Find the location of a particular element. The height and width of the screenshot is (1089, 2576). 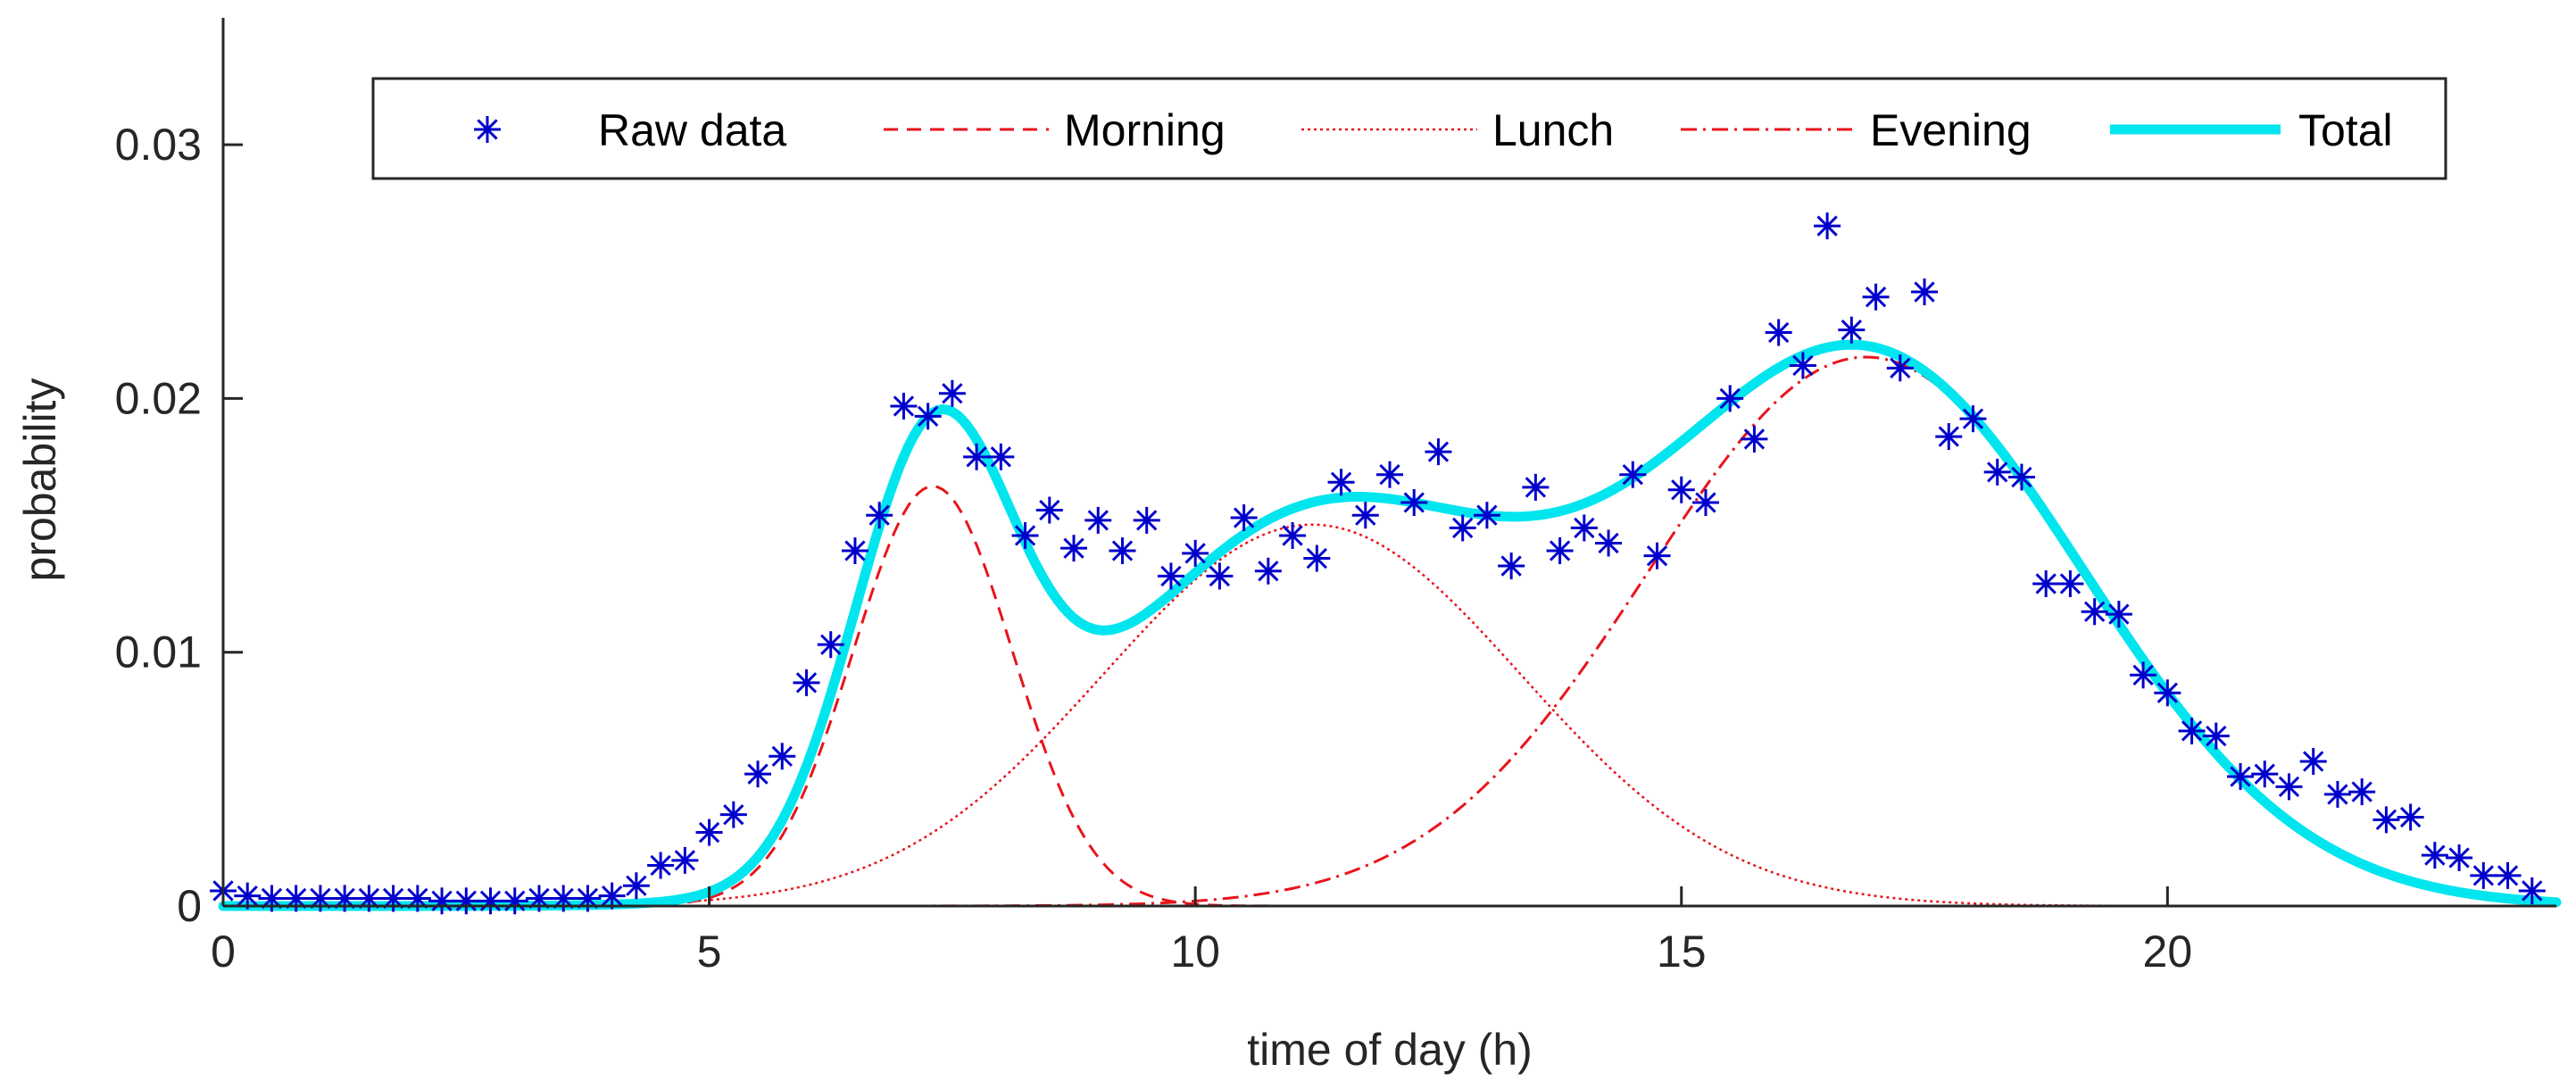

legend-label-lunch: Lunch is located at coordinates (1553, 130).